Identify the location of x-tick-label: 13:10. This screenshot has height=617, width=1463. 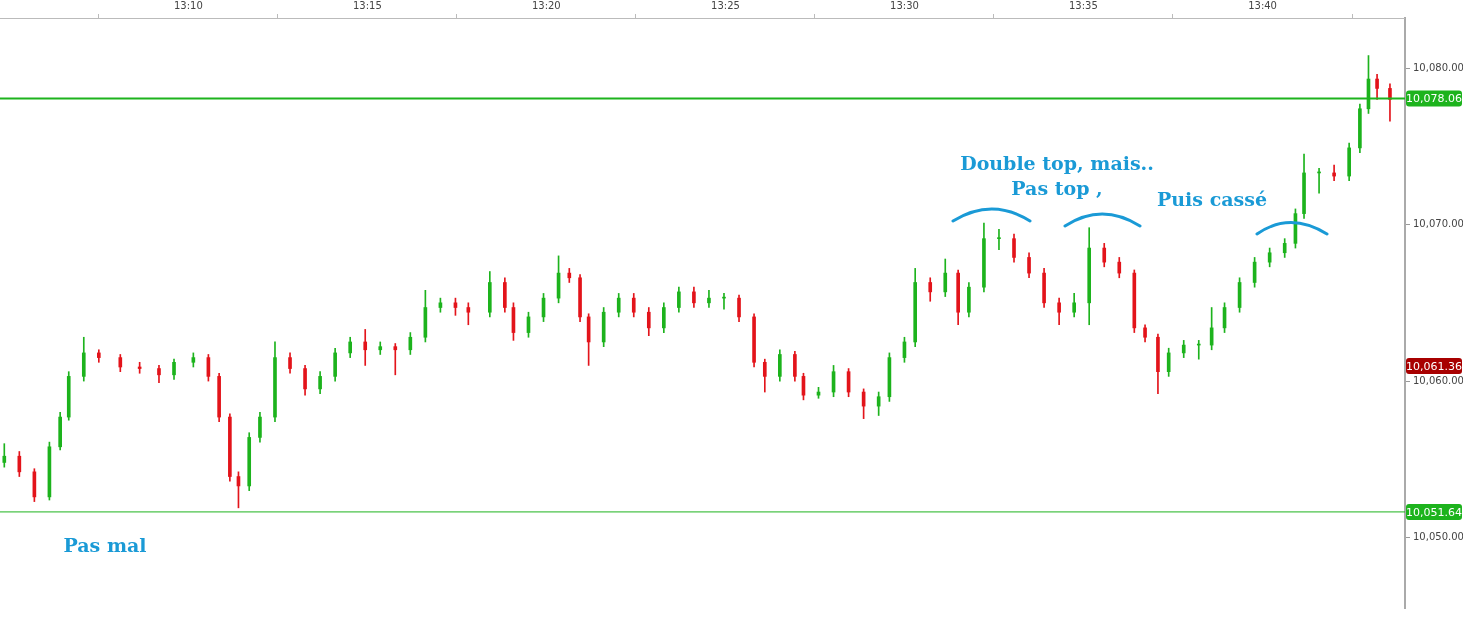
(188, 5).